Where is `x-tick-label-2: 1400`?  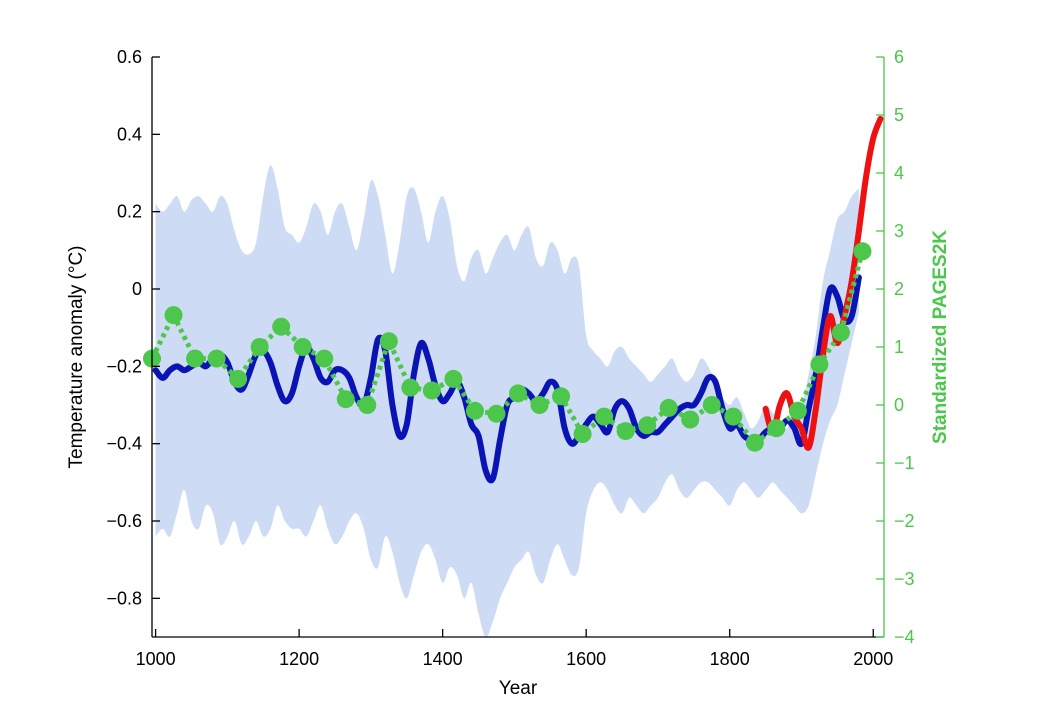 x-tick-label-2: 1400 is located at coordinates (443, 659).